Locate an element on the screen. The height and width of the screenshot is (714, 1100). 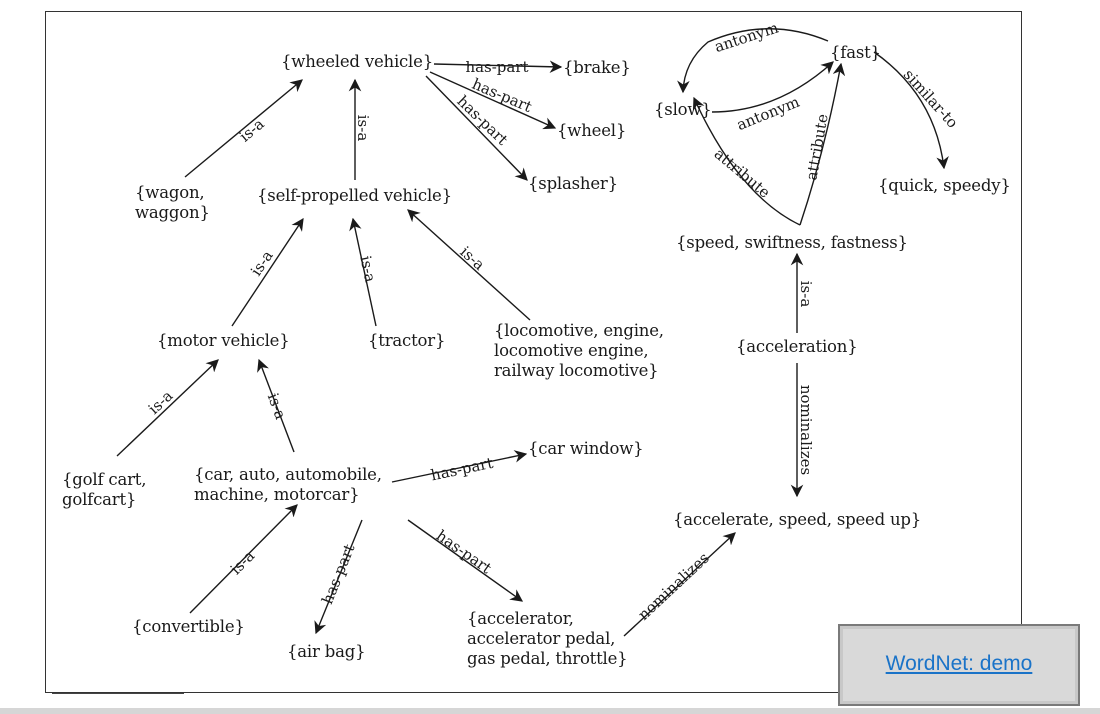
node-convertible: {convertible} is located at coordinates (188, 626).